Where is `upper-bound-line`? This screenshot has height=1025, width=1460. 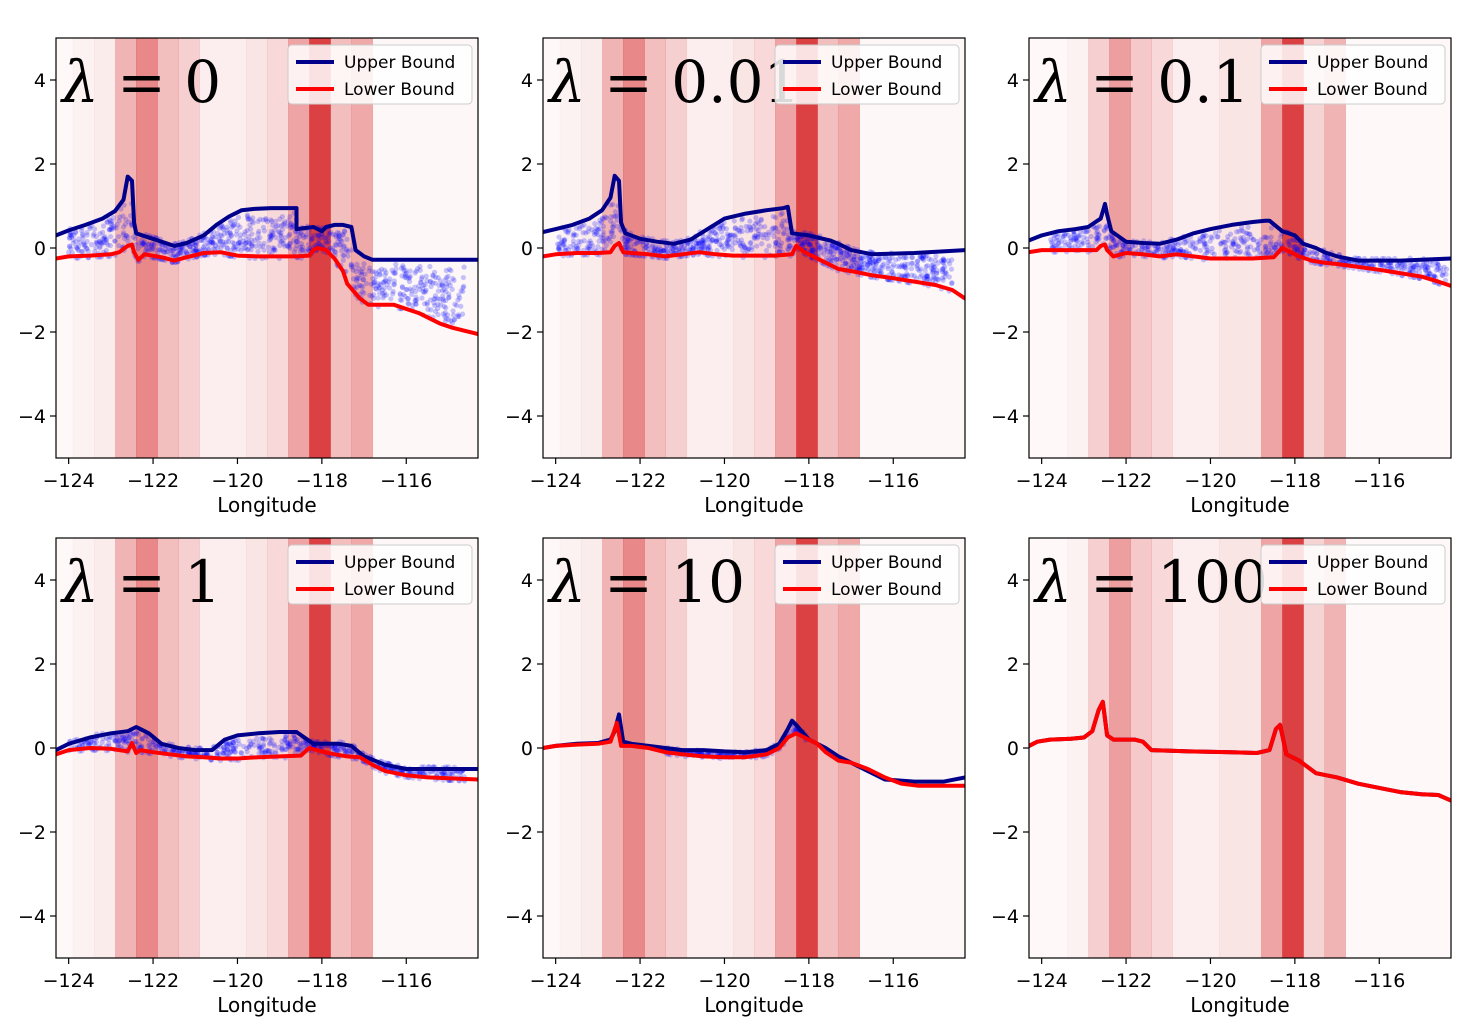 upper-bound-line is located at coordinates (267, 748).